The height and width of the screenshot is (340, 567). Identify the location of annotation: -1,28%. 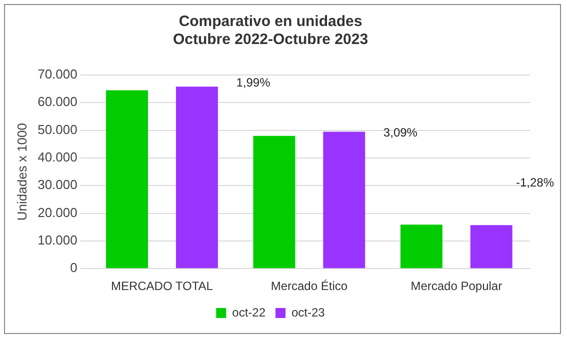
(535, 182).